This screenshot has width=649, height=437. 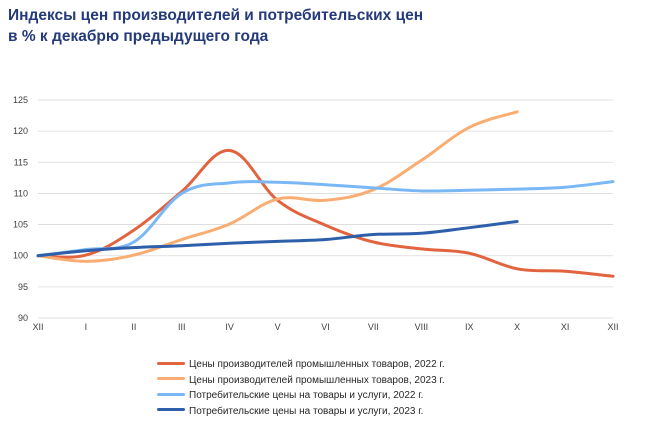 I want to click on x-tick-label: IX, so click(x=469, y=327).